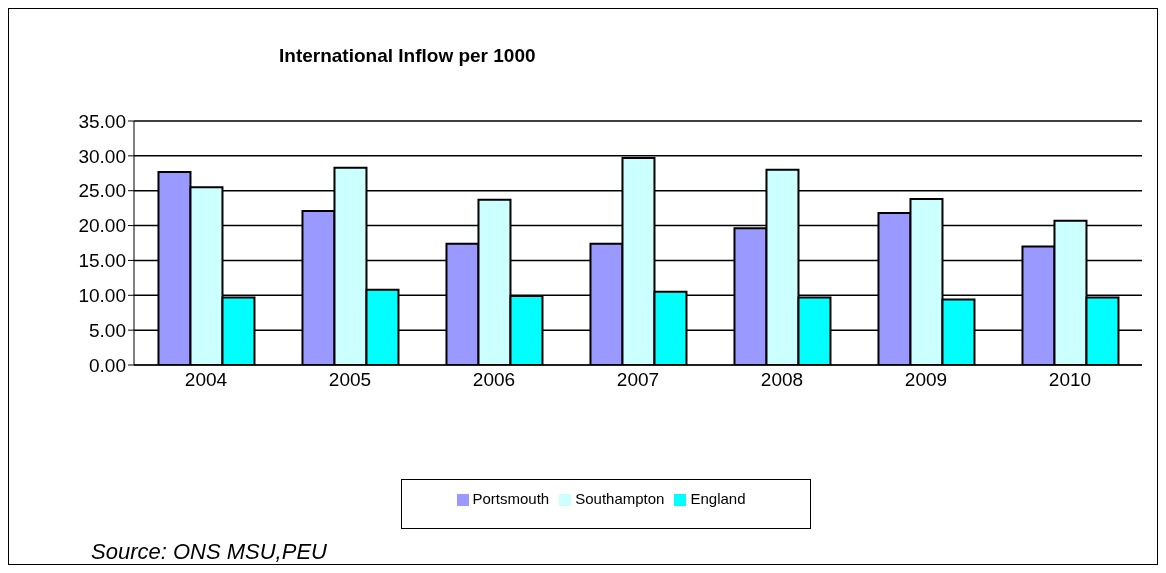 The height and width of the screenshot is (573, 1166). What do you see at coordinates (782, 380) in the screenshot?
I see `x-tick-label: 2008` at bounding box center [782, 380].